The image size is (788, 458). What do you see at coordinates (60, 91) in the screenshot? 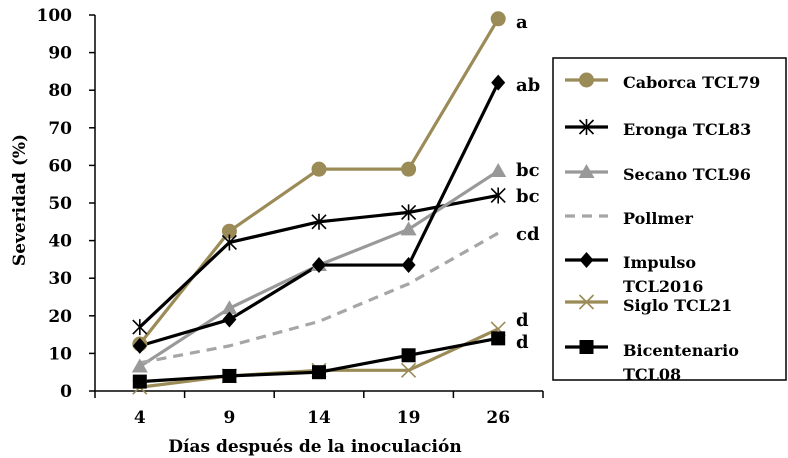
I see `y-tick-label: 80` at bounding box center [60, 91].